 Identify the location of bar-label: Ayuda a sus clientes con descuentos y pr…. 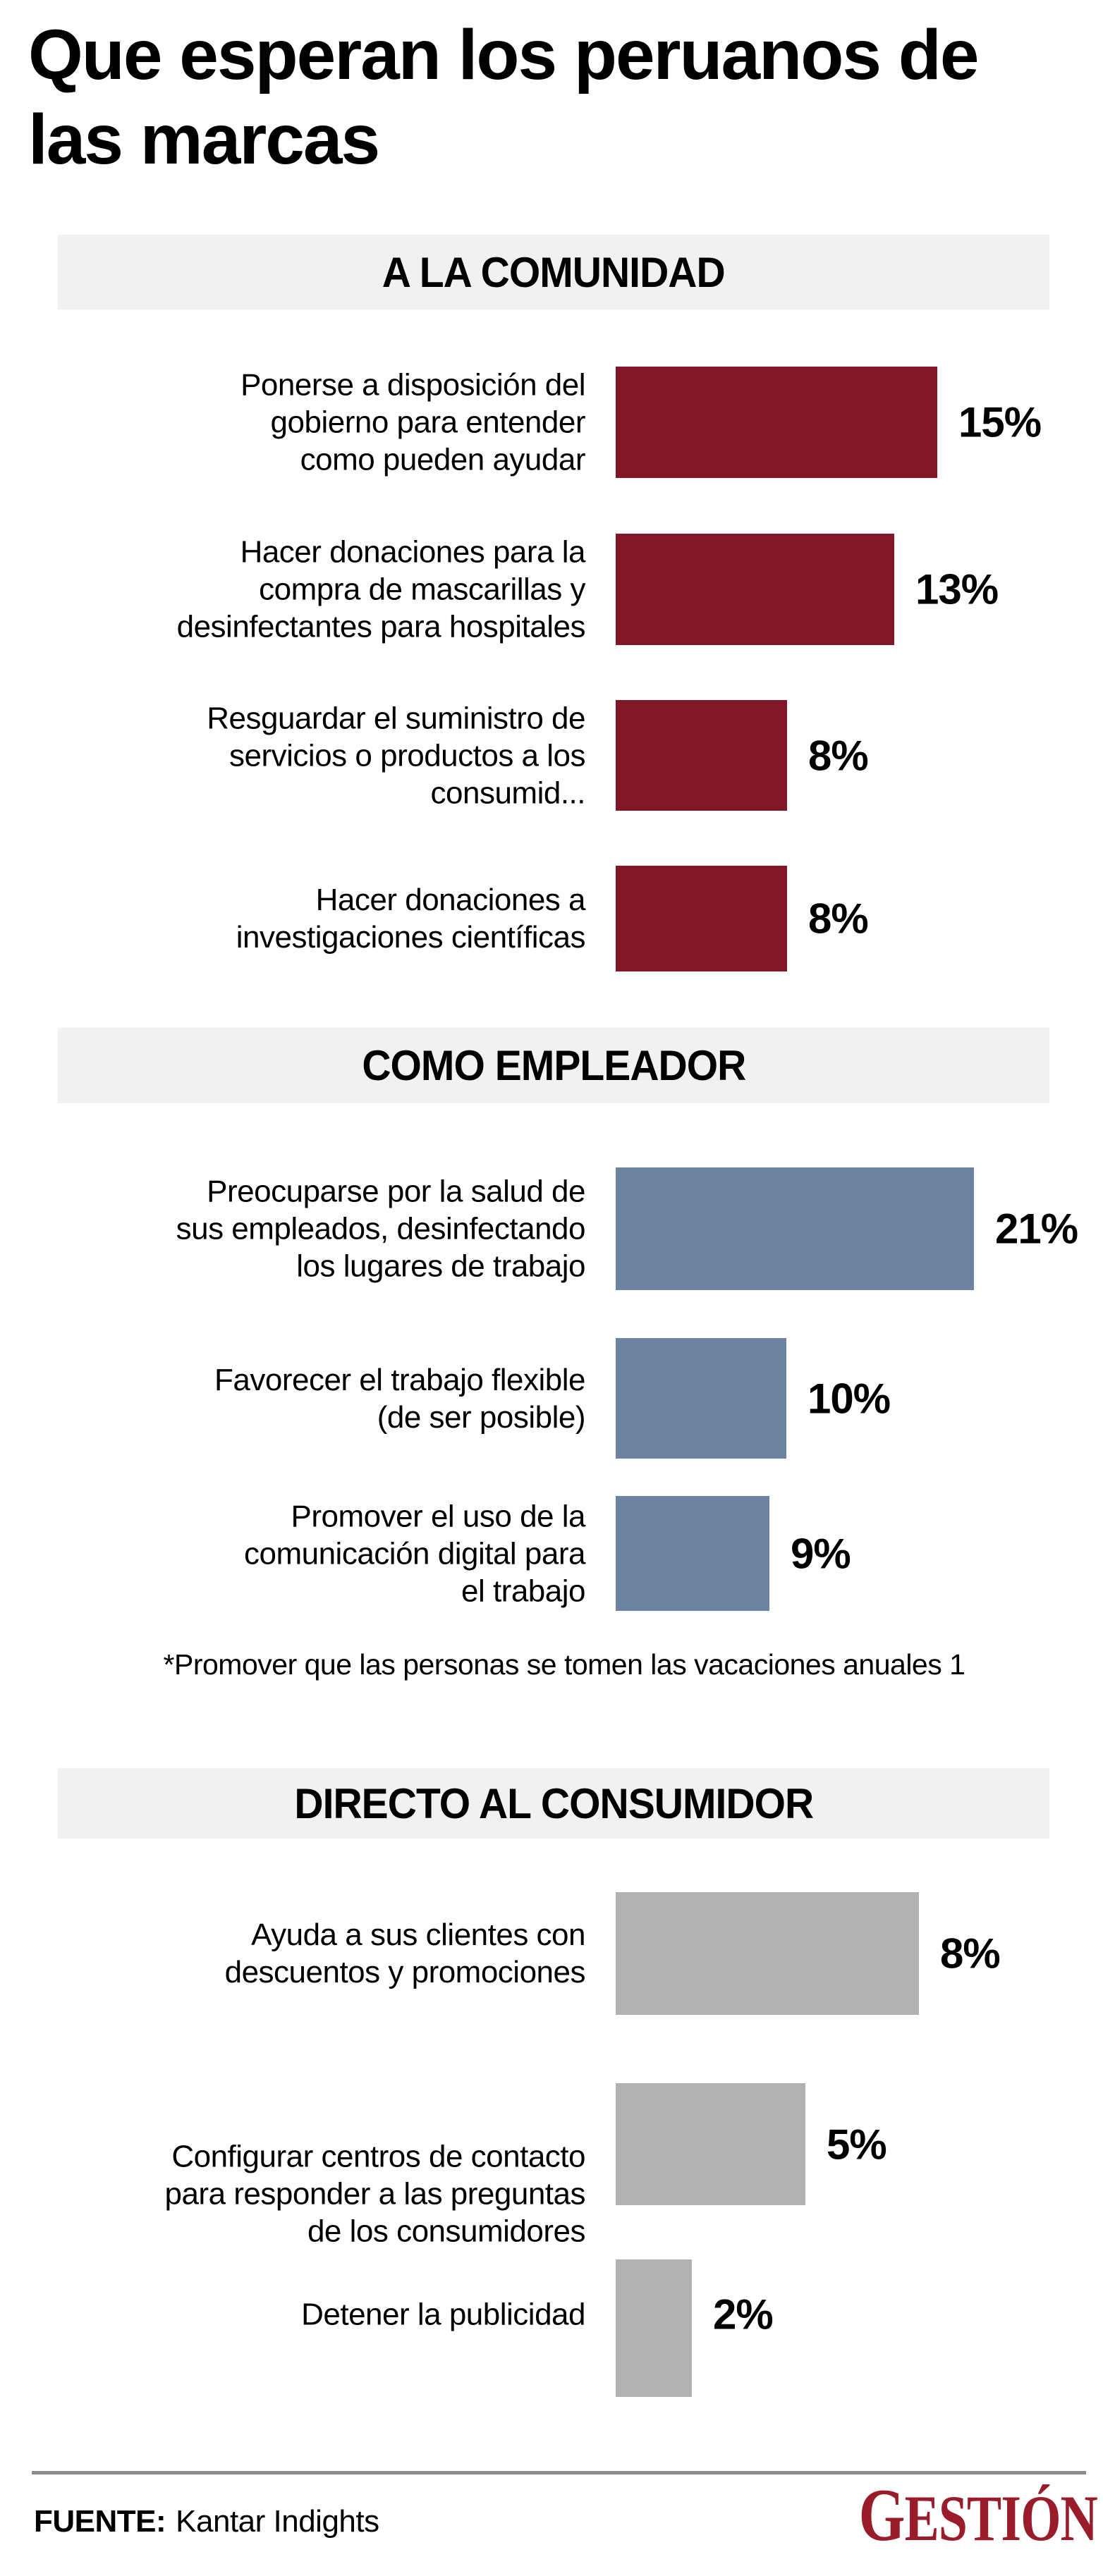
(405, 1953).